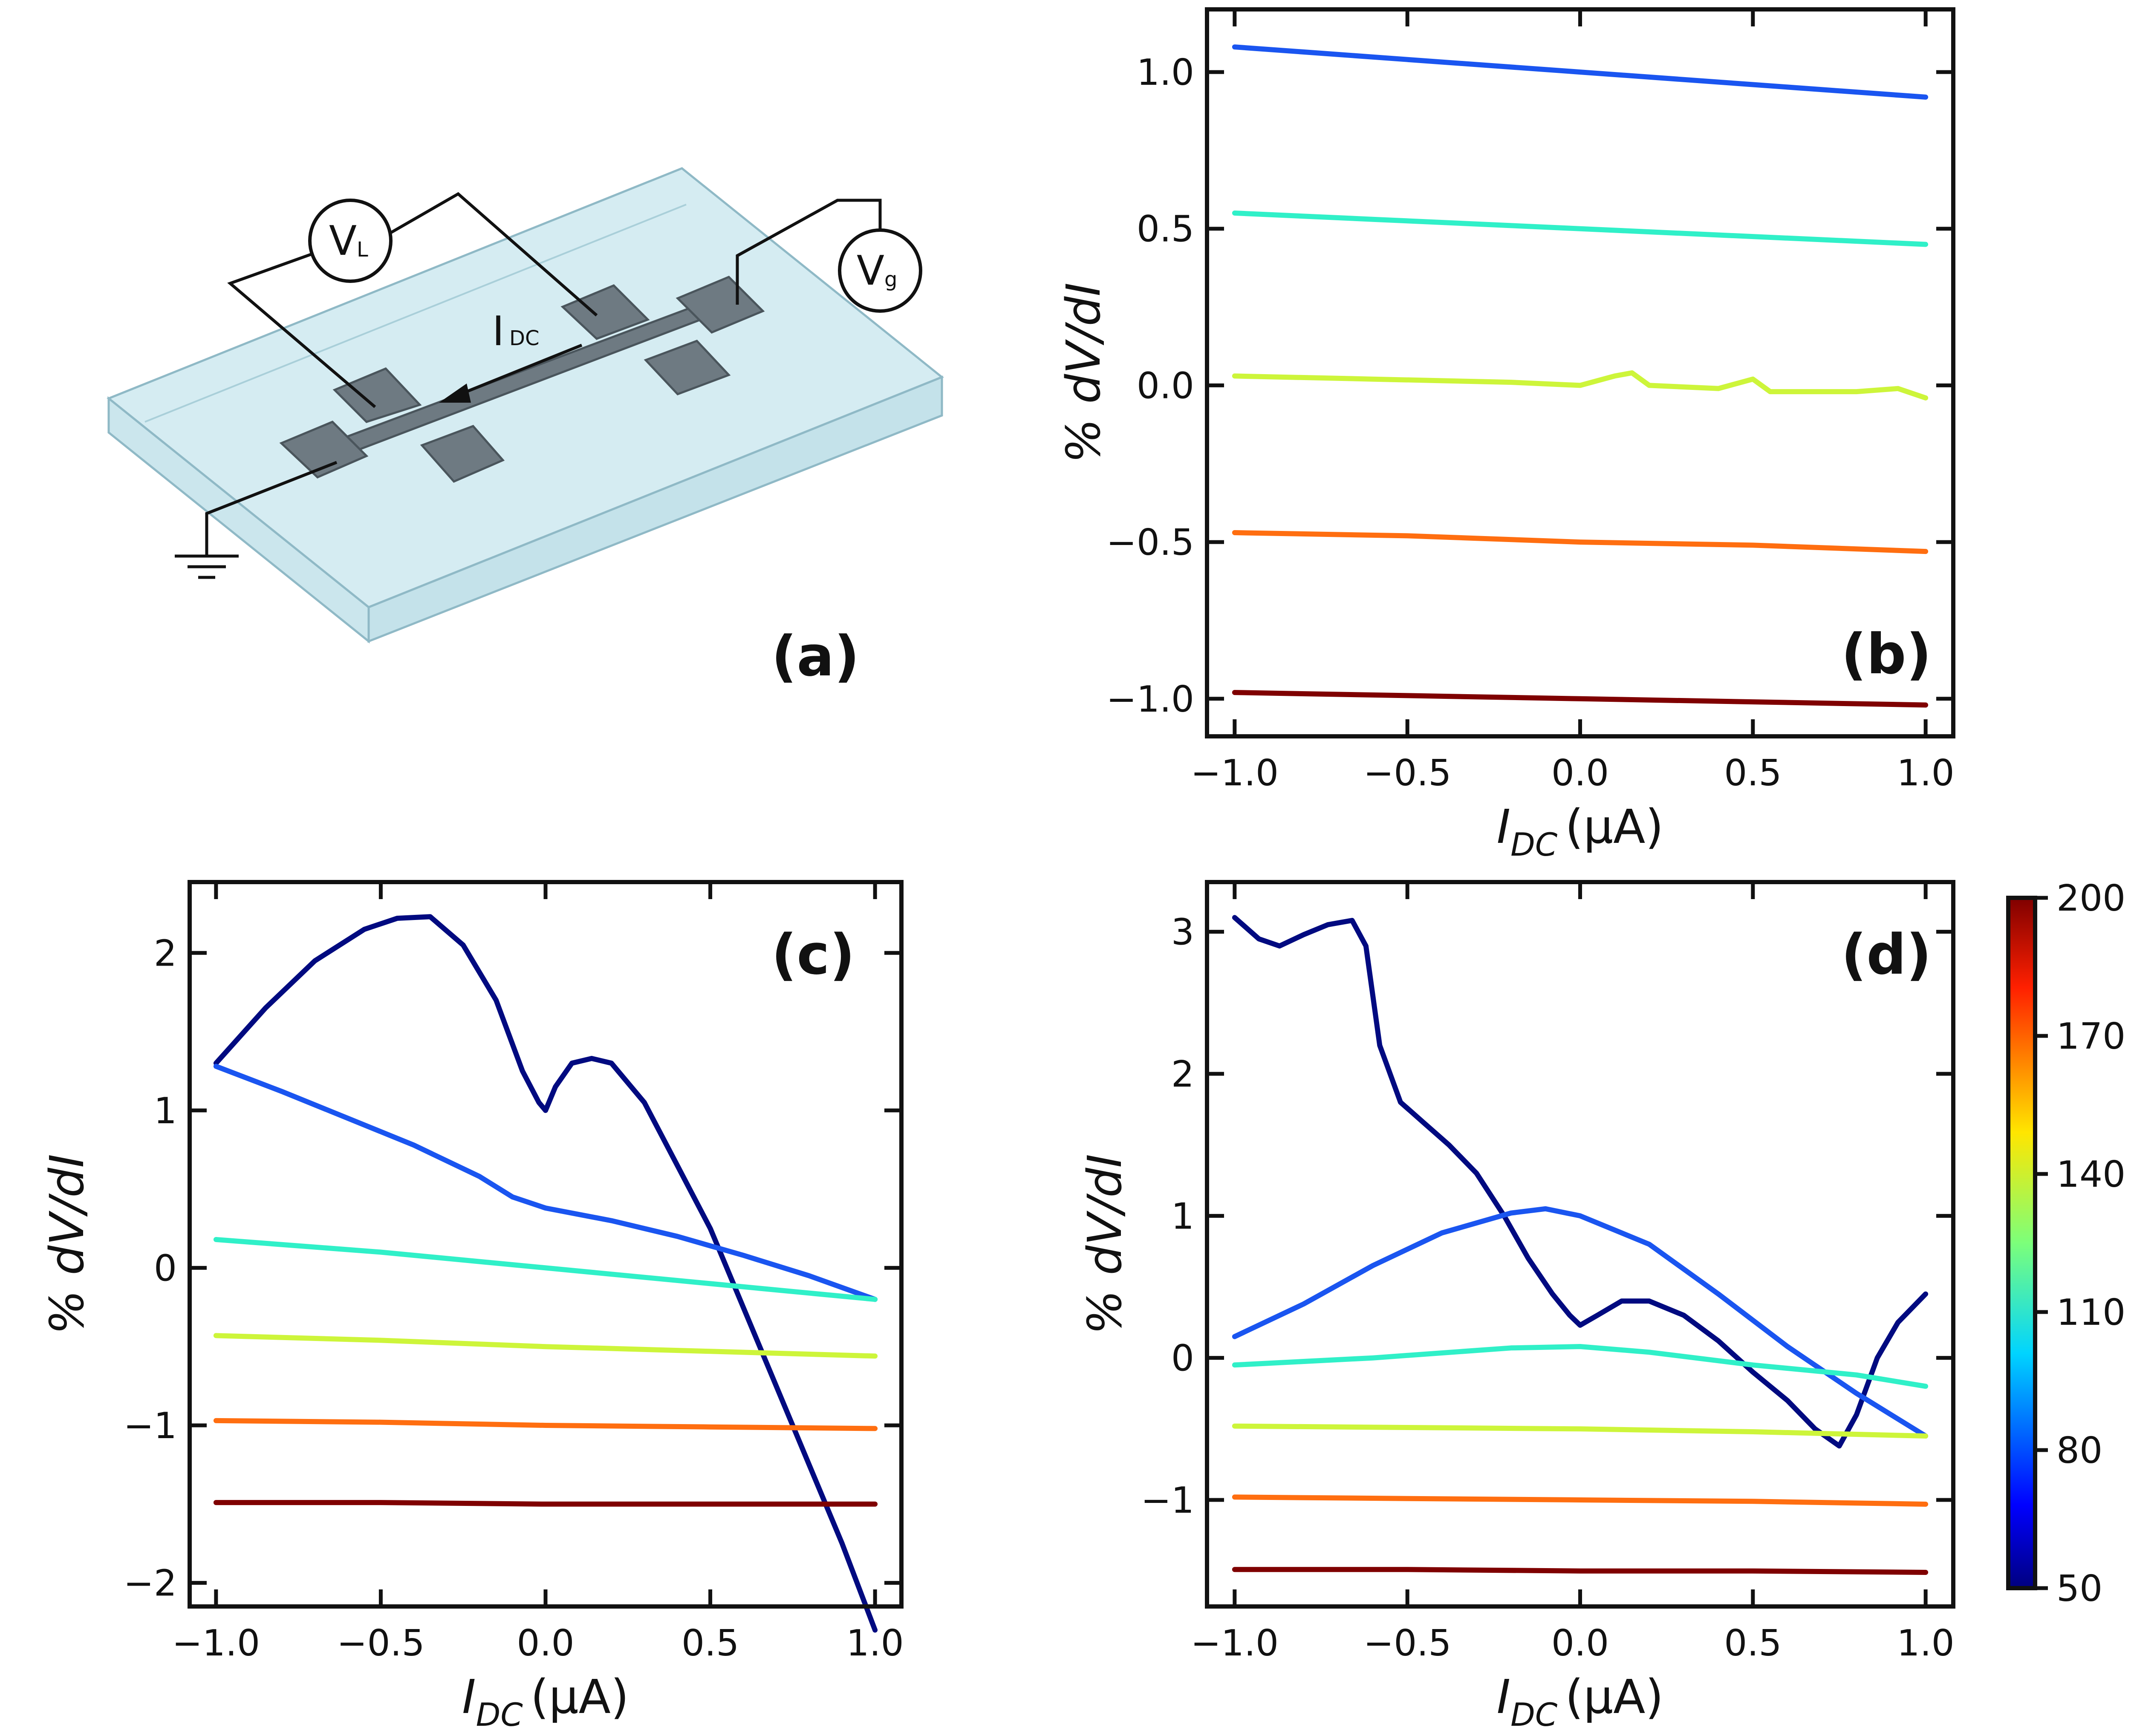 The height and width of the screenshot is (1736, 2131). What do you see at coordinates (890, 279) in the screenshot?
I see `voltmeter-g-sub: g` at bounding box center [890, 279].